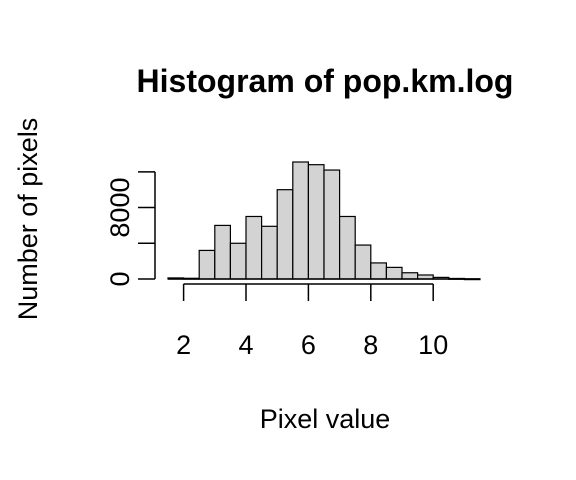  I want to click on y-axis: 0 8000, so click(130, 229).